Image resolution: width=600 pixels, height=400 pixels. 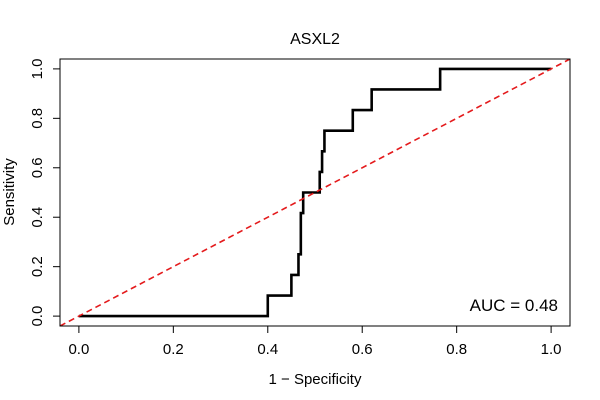 What do you see at coordinates (37, 266) in the screenshot?
I see `y-tick-label: 0.2` at bounding box center [37, 266].